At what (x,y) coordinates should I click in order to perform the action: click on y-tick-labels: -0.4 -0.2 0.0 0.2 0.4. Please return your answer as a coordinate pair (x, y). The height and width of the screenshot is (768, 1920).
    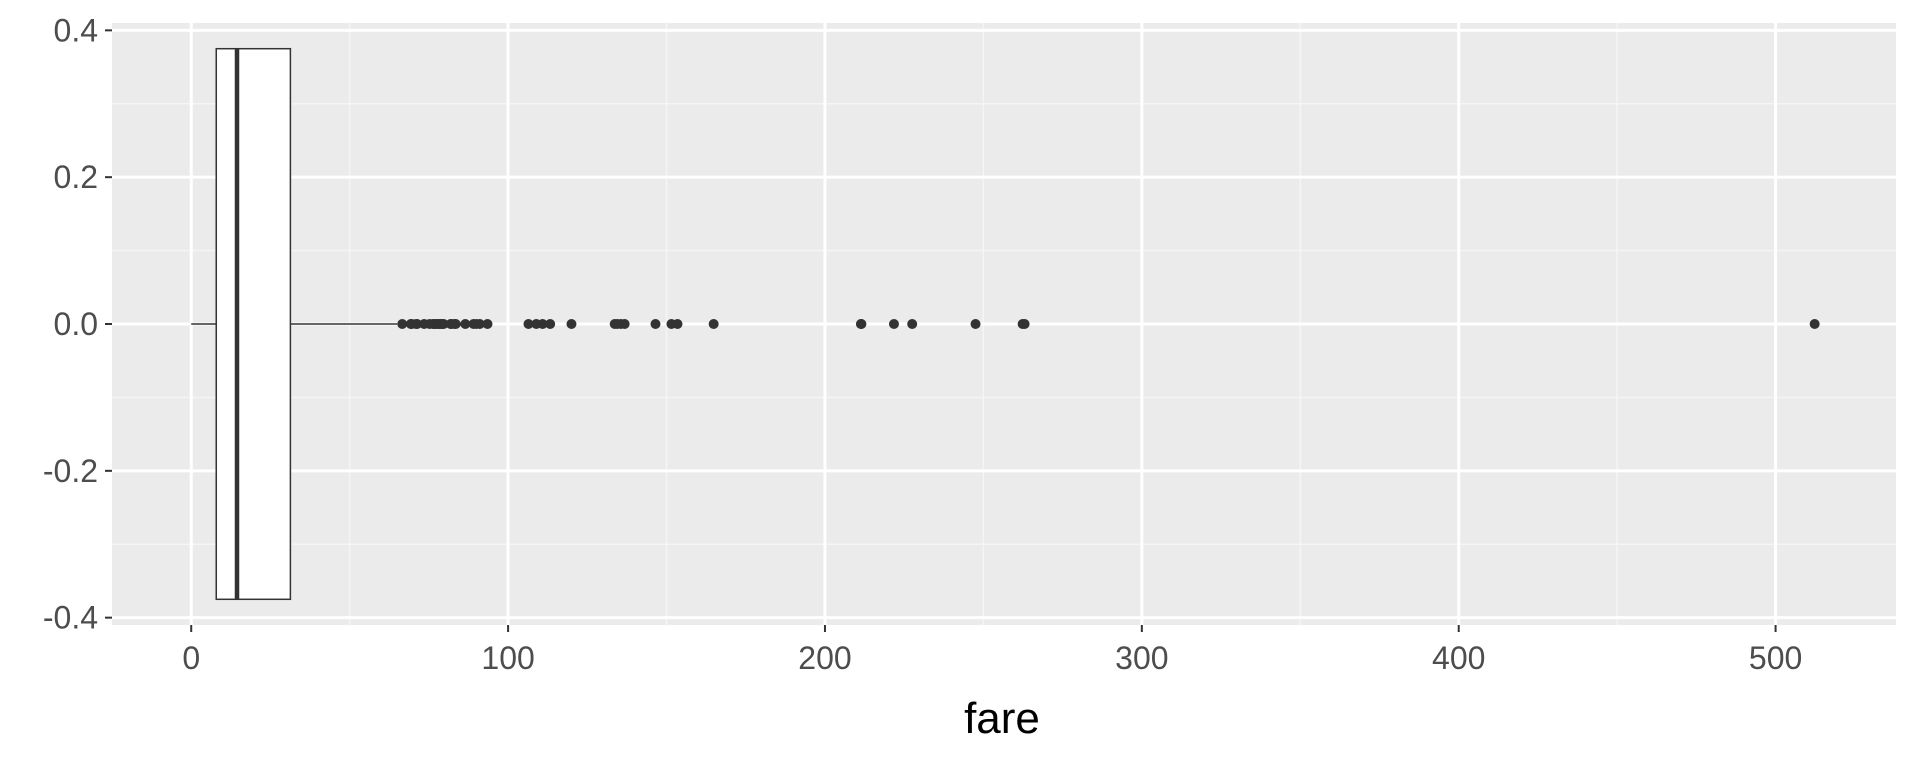
    Looking at the image, I should click on (70, 323).